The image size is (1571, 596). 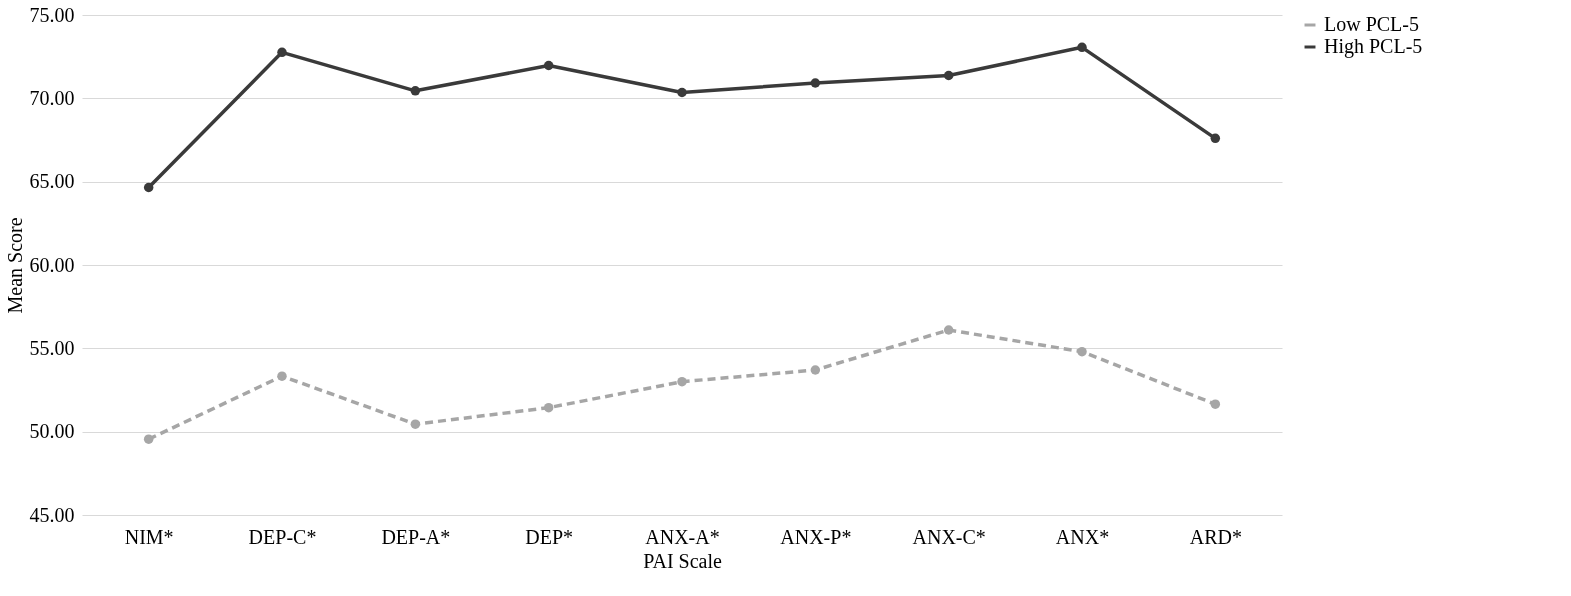 I want to click on x-tick-label: DEP-A*, so click(x=416, y=536).